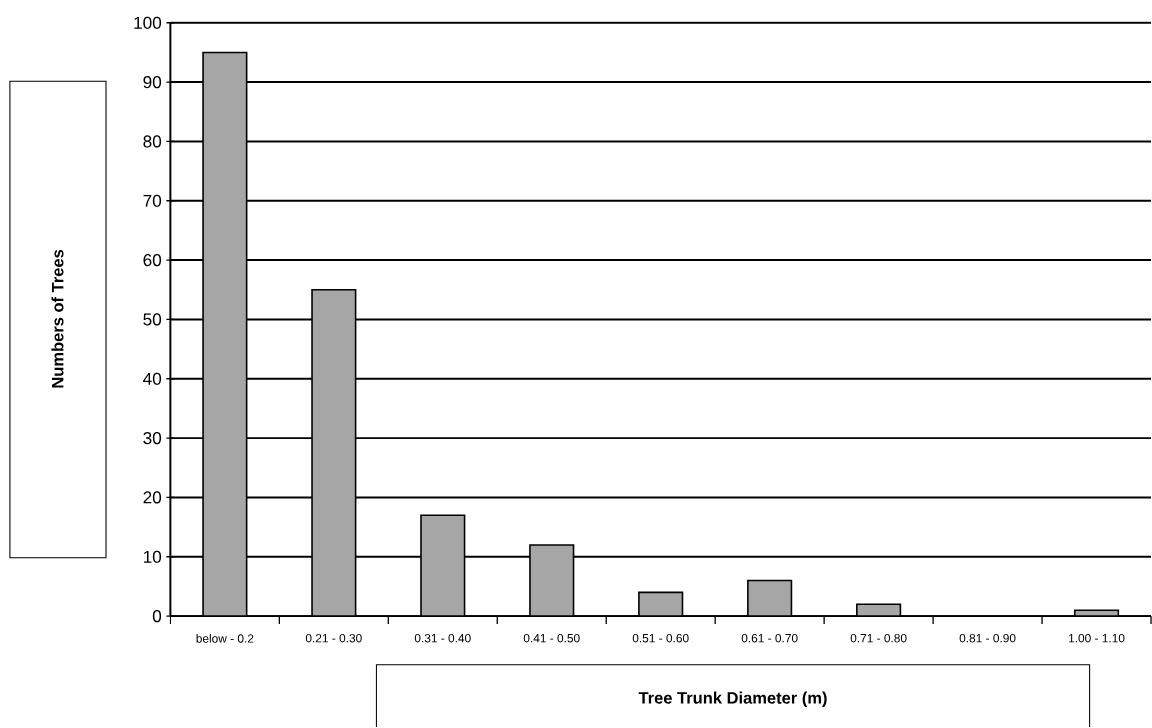  Describe the element at coordinates (152, 557) in the screenshot. I see `y-tick-label: 10` at that location.